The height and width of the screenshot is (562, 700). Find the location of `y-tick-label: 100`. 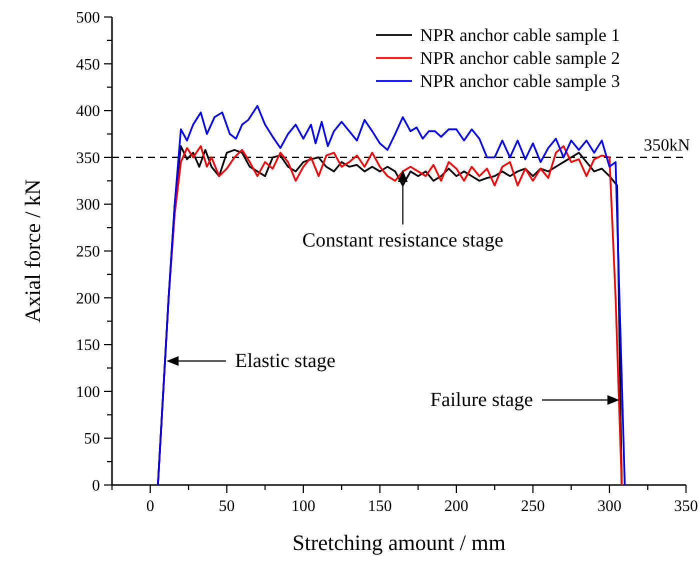

y-tick-label: 100 is located at coordinates (88, 392).